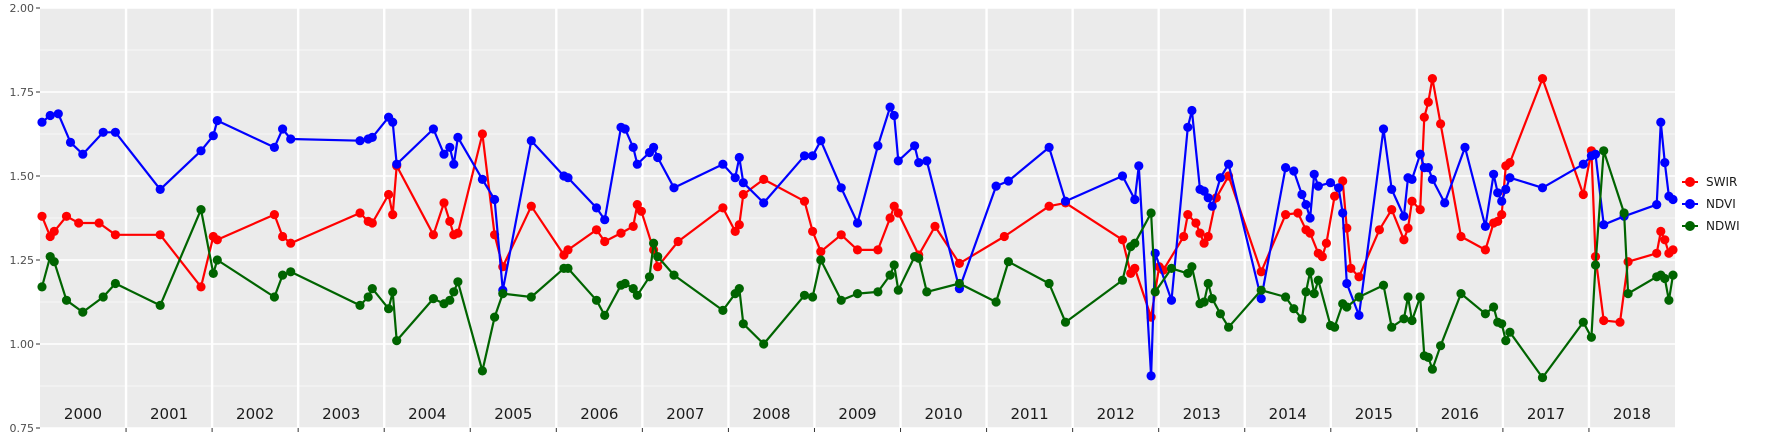 The width and height of the screenshot is (1773, 442). I want to click on legend-item-swir: SWIR, so click(1709, 182).